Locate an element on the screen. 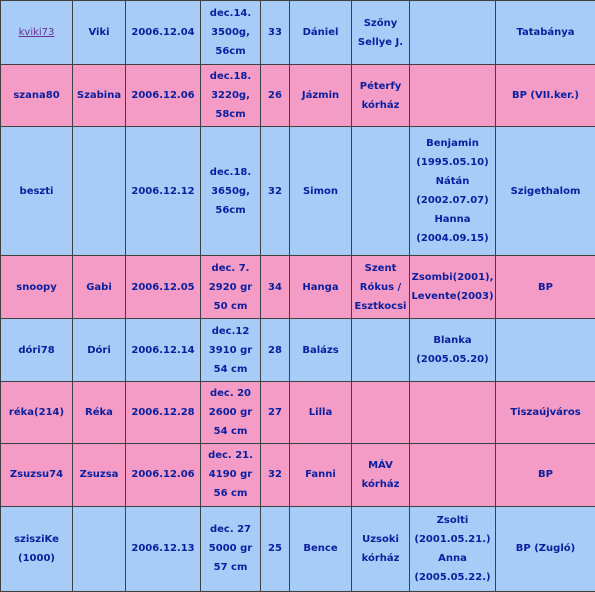 The image size is (595, 592). age-cell: 26 is located at coordinates (275, 96).